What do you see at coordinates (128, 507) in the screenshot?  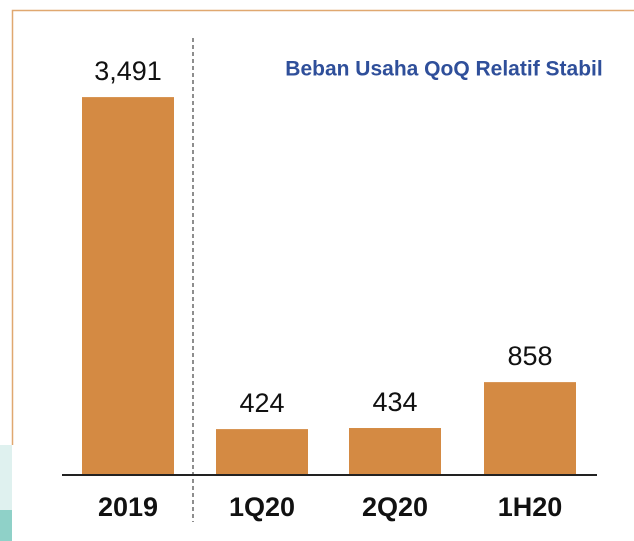 I see `x-tick-label: 2019` at bounding box center [128, 507].